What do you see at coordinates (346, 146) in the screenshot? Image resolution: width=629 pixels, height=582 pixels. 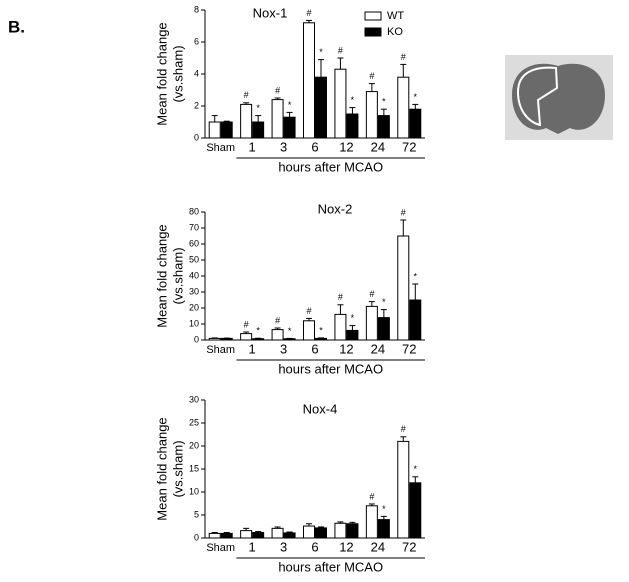 I see `x-tick-label: 12` at bounding box center [346, 146].